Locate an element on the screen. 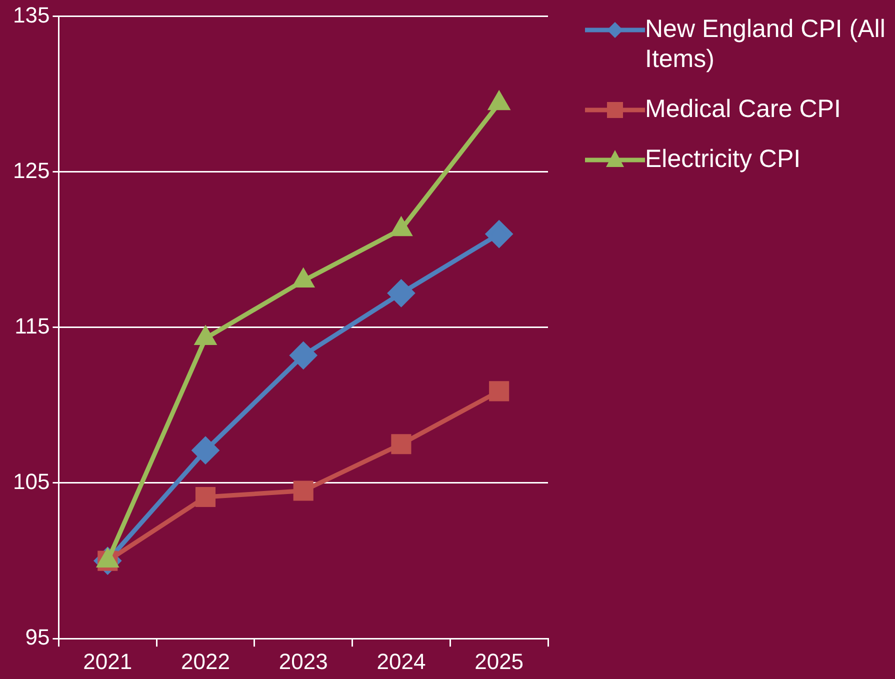  legend-label: New England CPI (All Items) is located at coordinates (765, 44).